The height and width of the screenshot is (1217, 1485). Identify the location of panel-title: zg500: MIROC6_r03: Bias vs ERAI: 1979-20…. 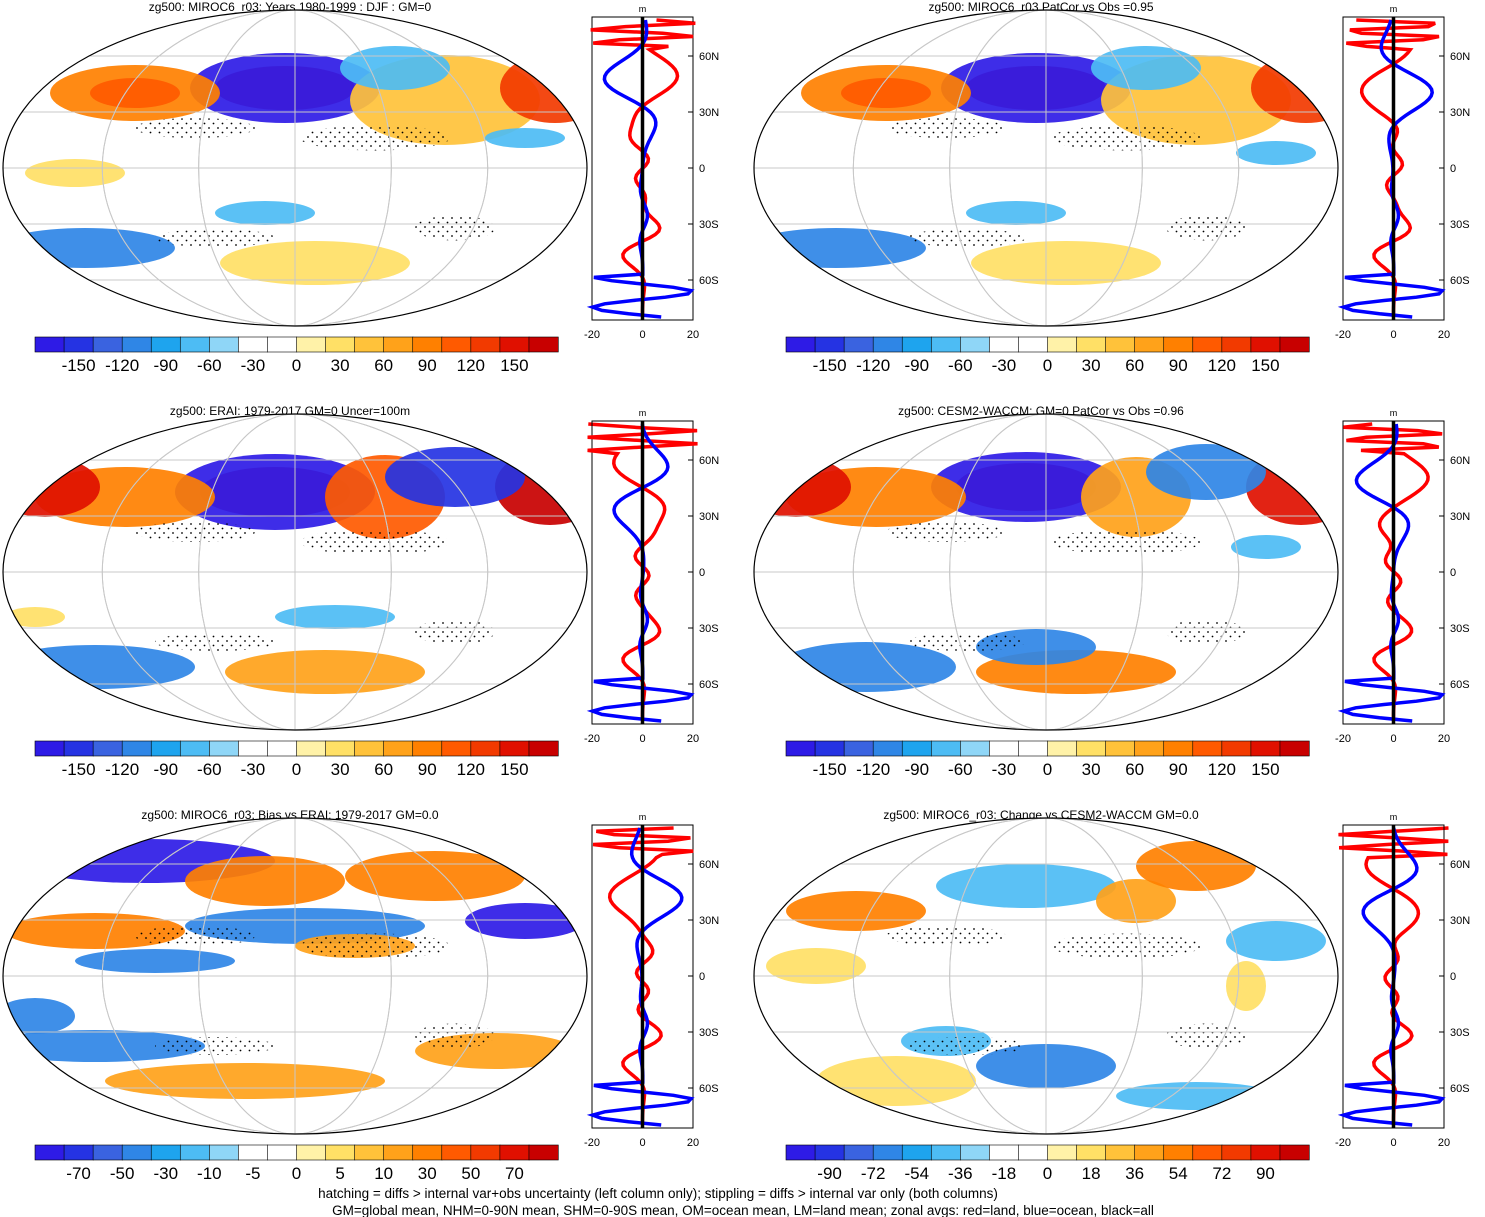
(289, 815).